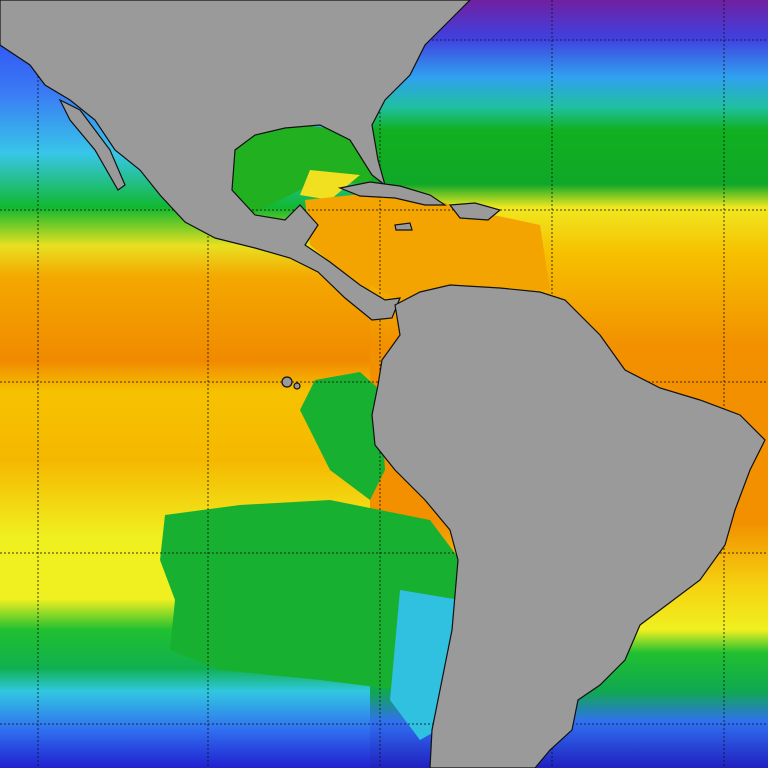 The width and height of the screenshot is (768, 768). What do you see at coordinates (392, 193) in the screenshot?
I see `cuba` at bounding box center [392, 193].